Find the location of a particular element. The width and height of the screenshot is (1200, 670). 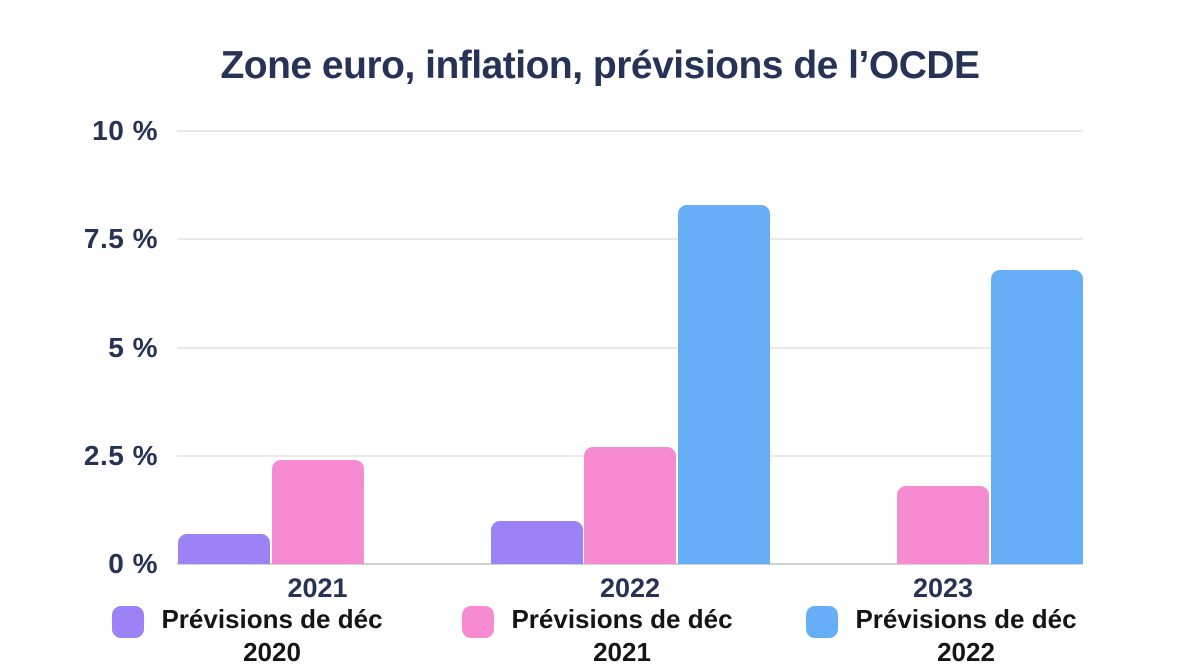

y-tick-label: 10 % is located at coordinates (125, 130).